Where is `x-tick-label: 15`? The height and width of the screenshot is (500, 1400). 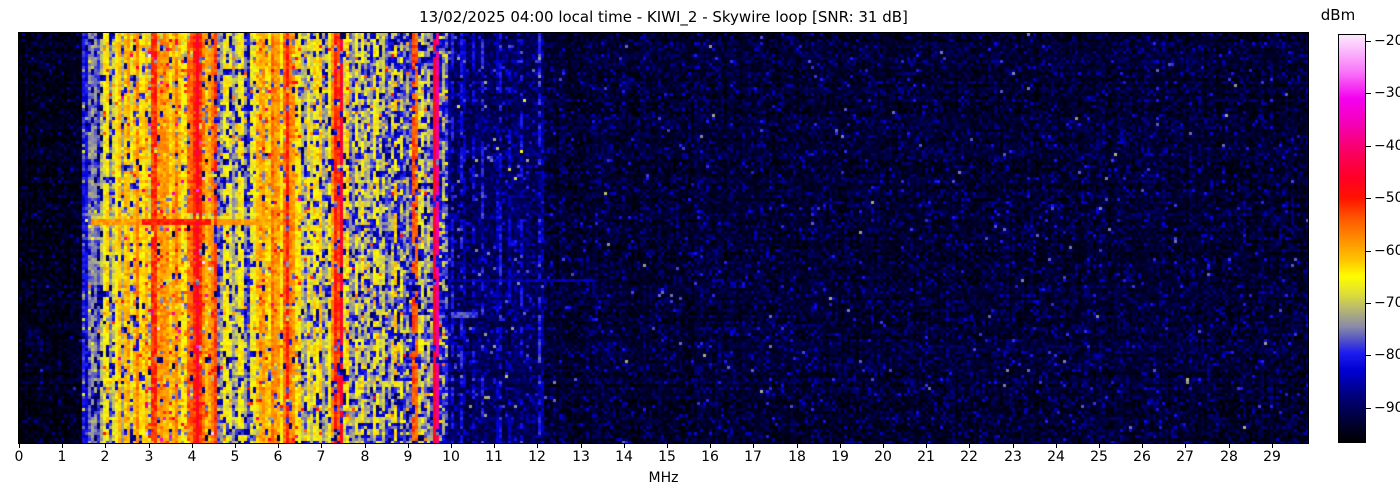
x-tick-label: 15 is located at coordinates (667, 457).